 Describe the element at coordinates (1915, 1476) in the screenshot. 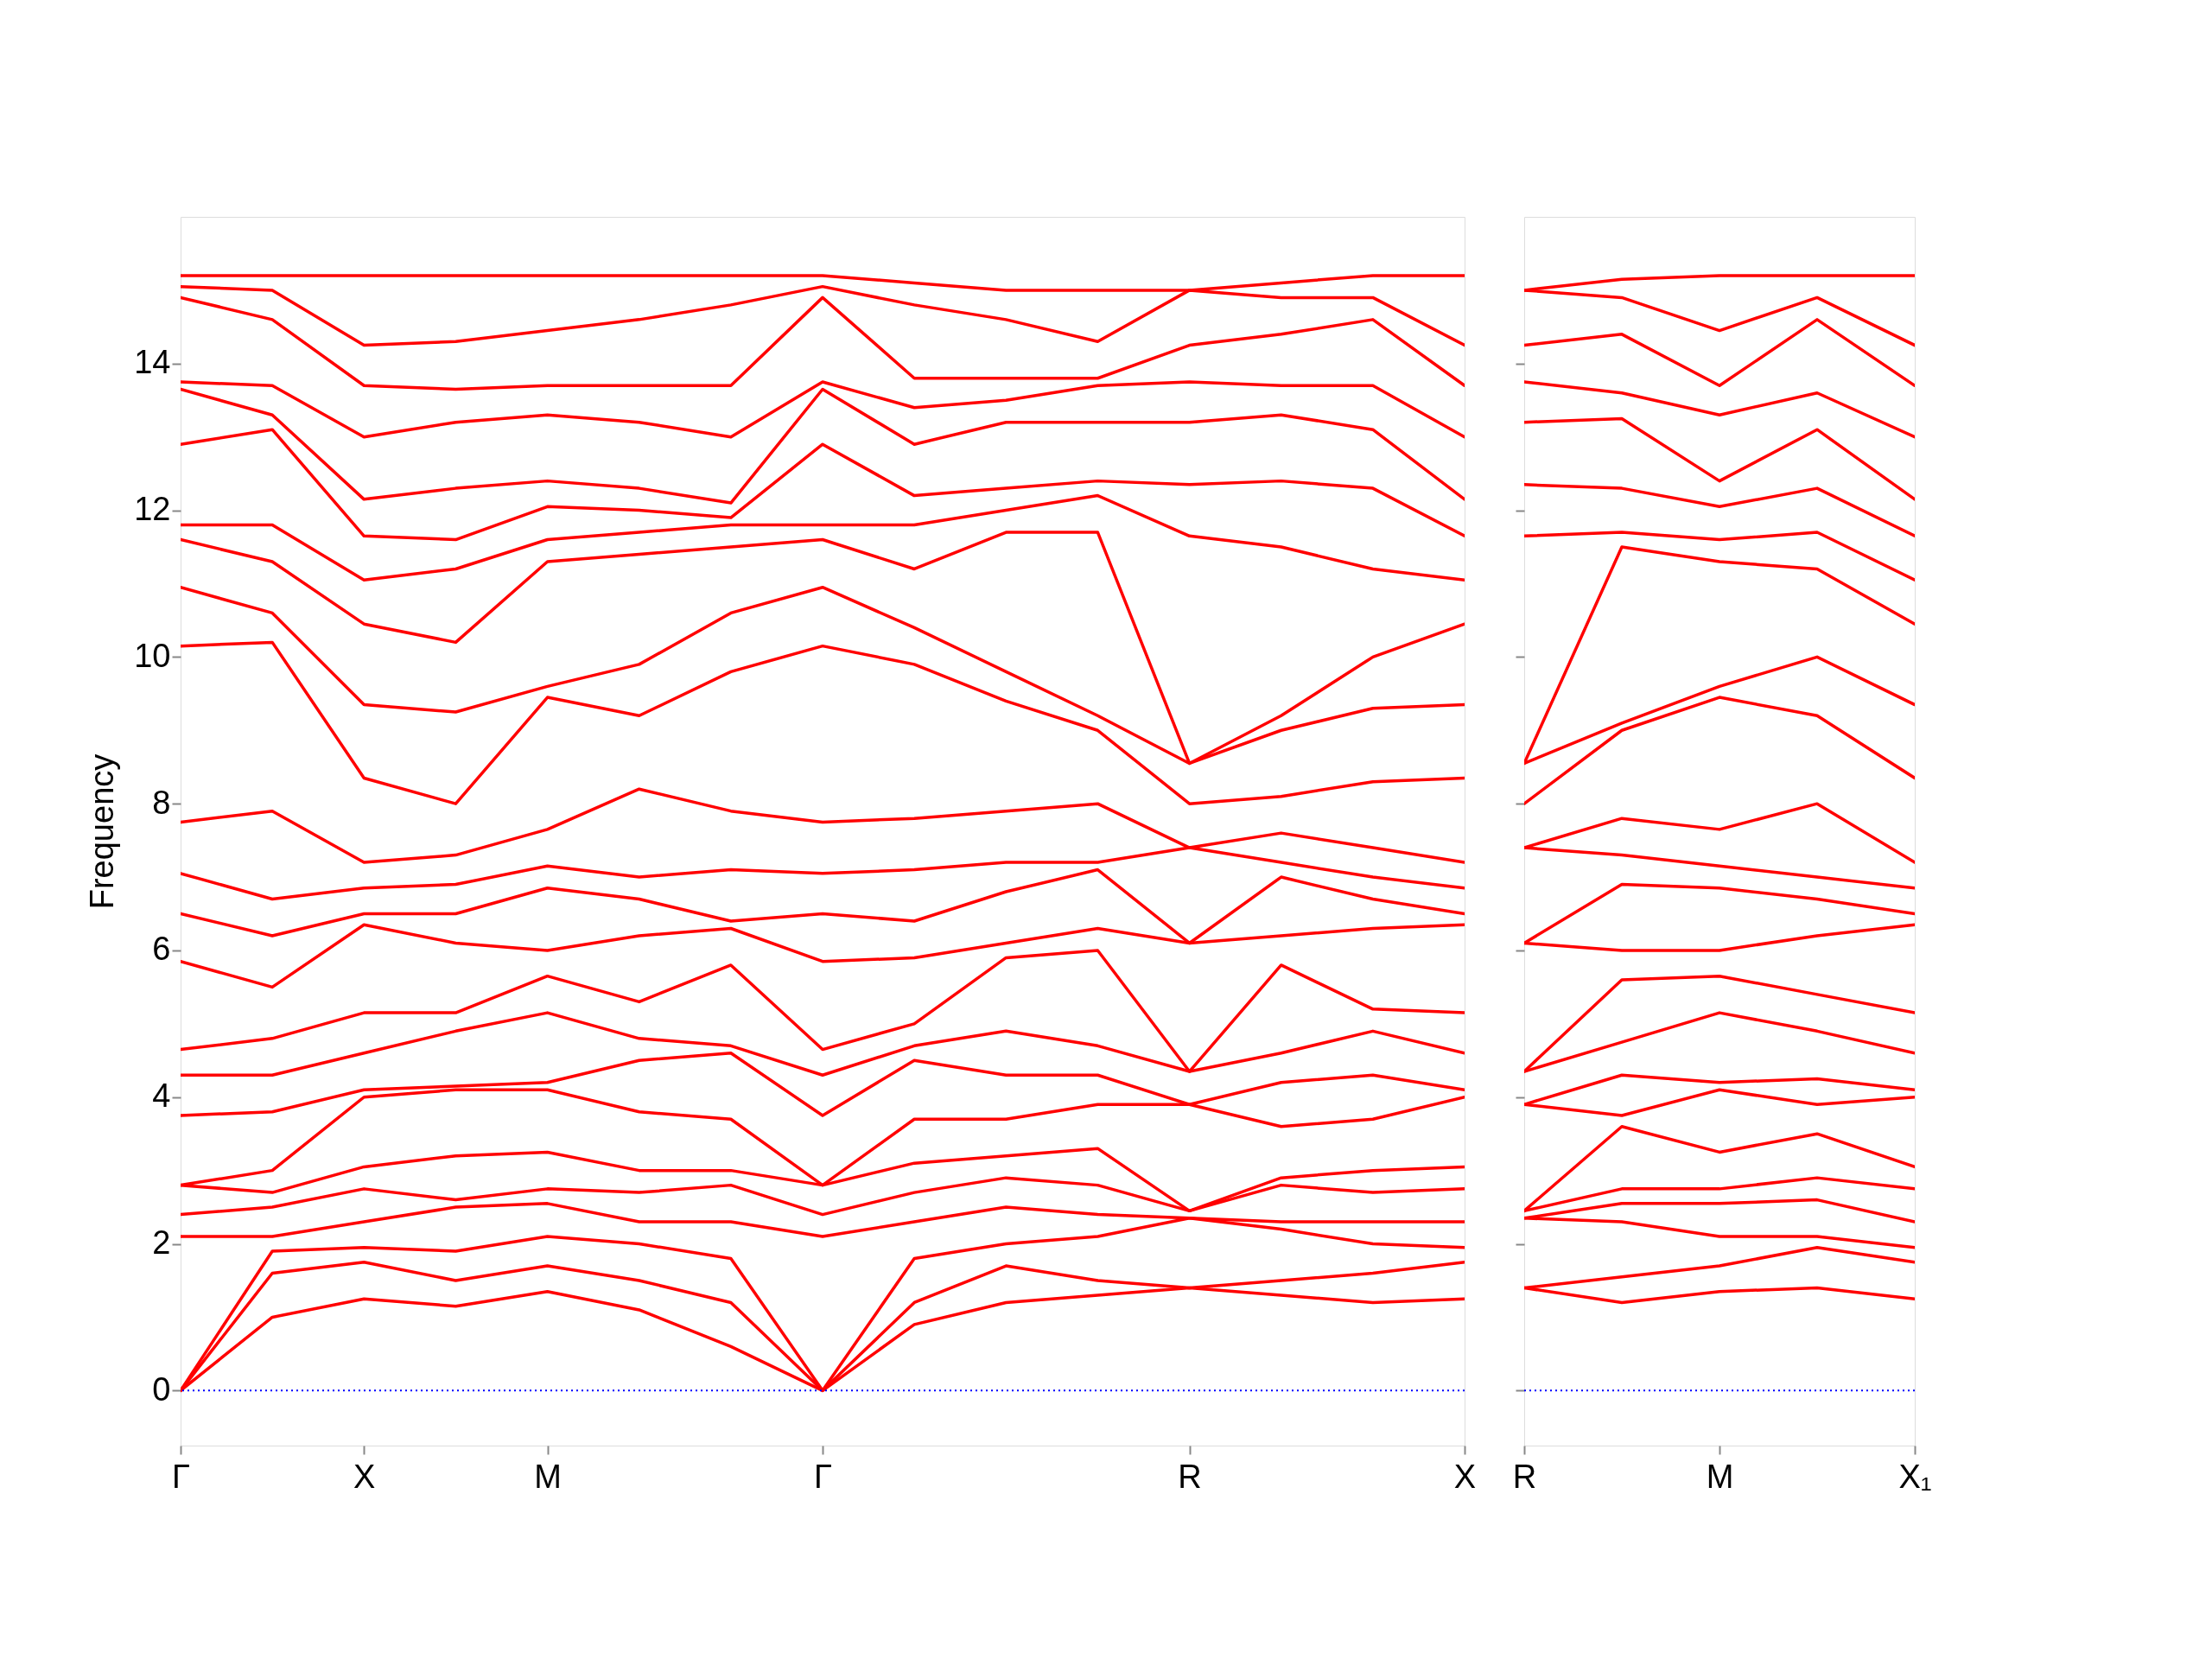

I see `x-tick-label: X₁` at that location.